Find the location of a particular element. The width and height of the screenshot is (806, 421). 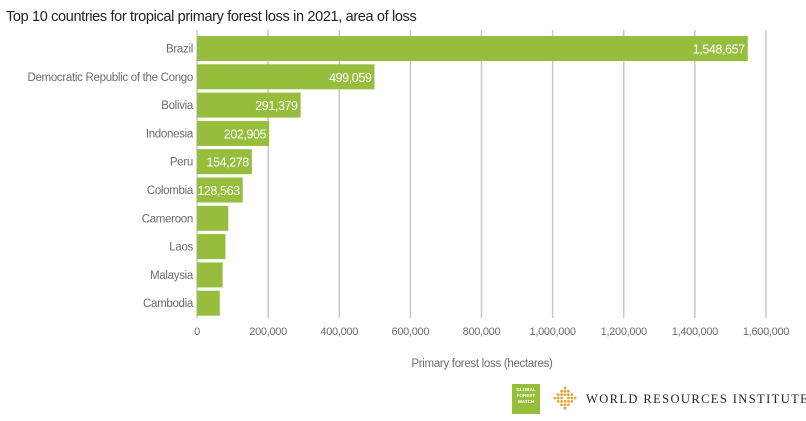

data-label: 499,059 is located at coordinates (350, 78).